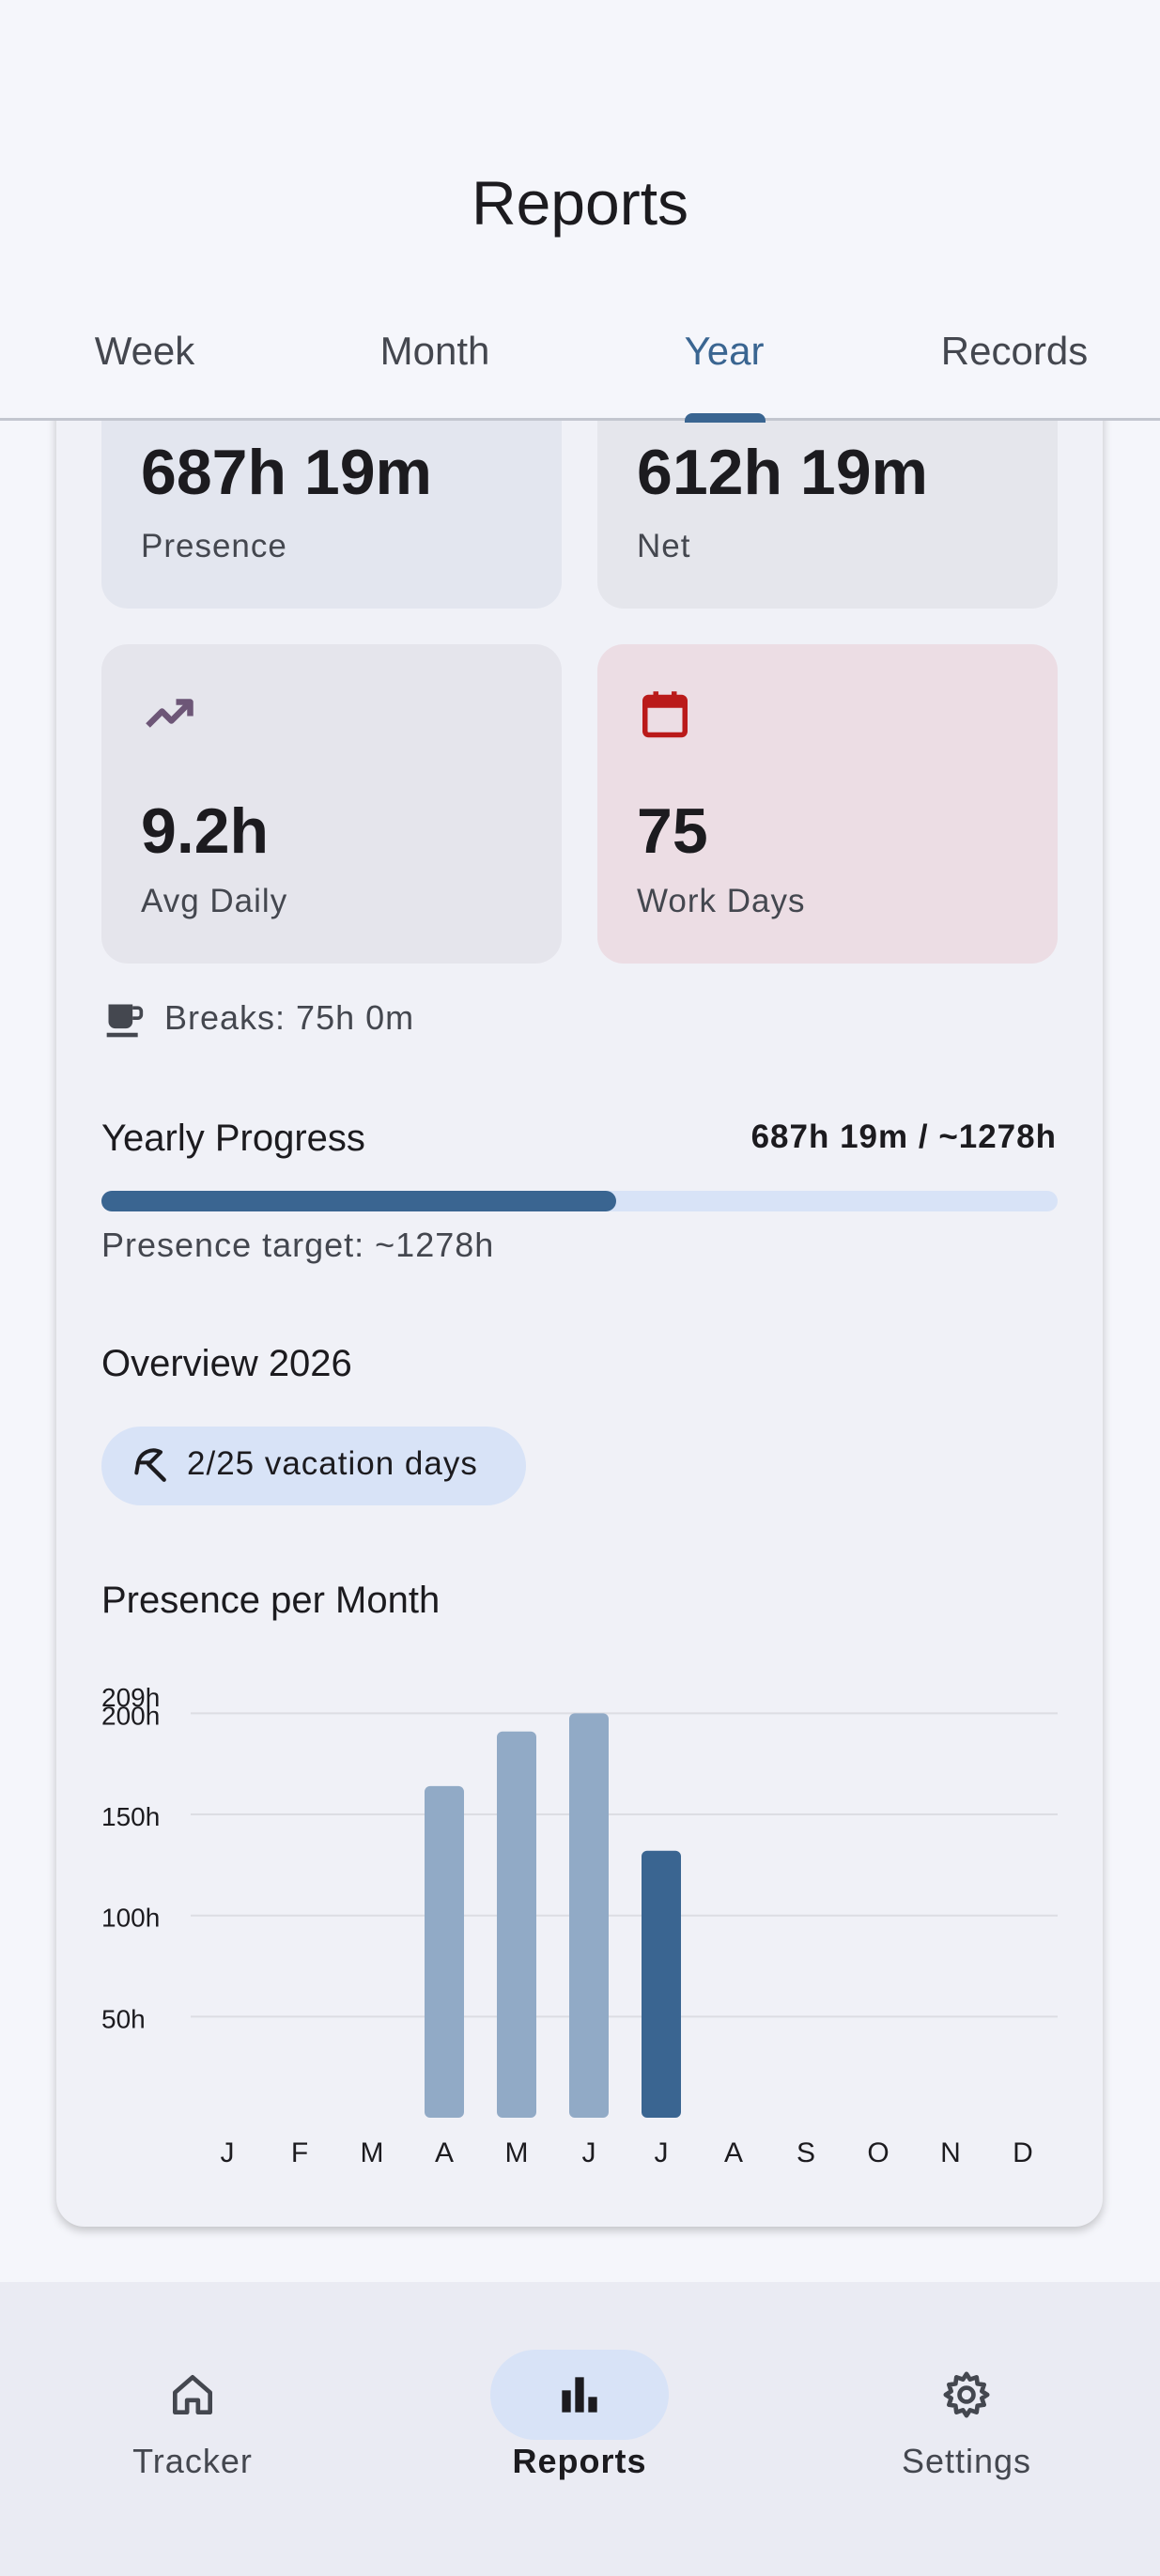  I want to click on home-icon, so click(193, 2394).